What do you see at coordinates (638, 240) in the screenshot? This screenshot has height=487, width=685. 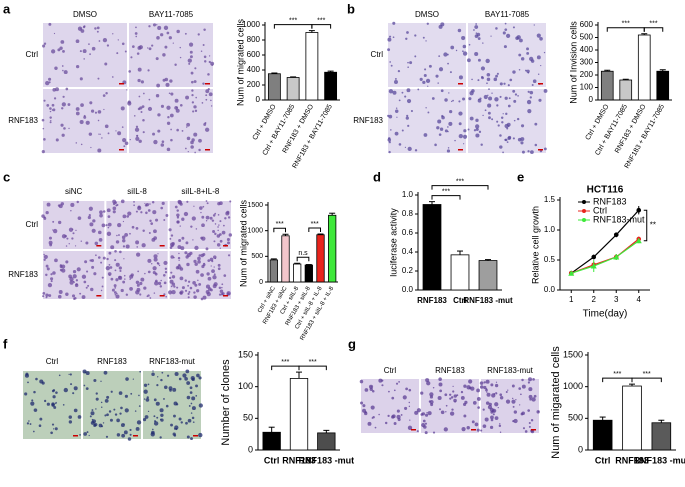 I see `marker` at bounding box center [638, 240].